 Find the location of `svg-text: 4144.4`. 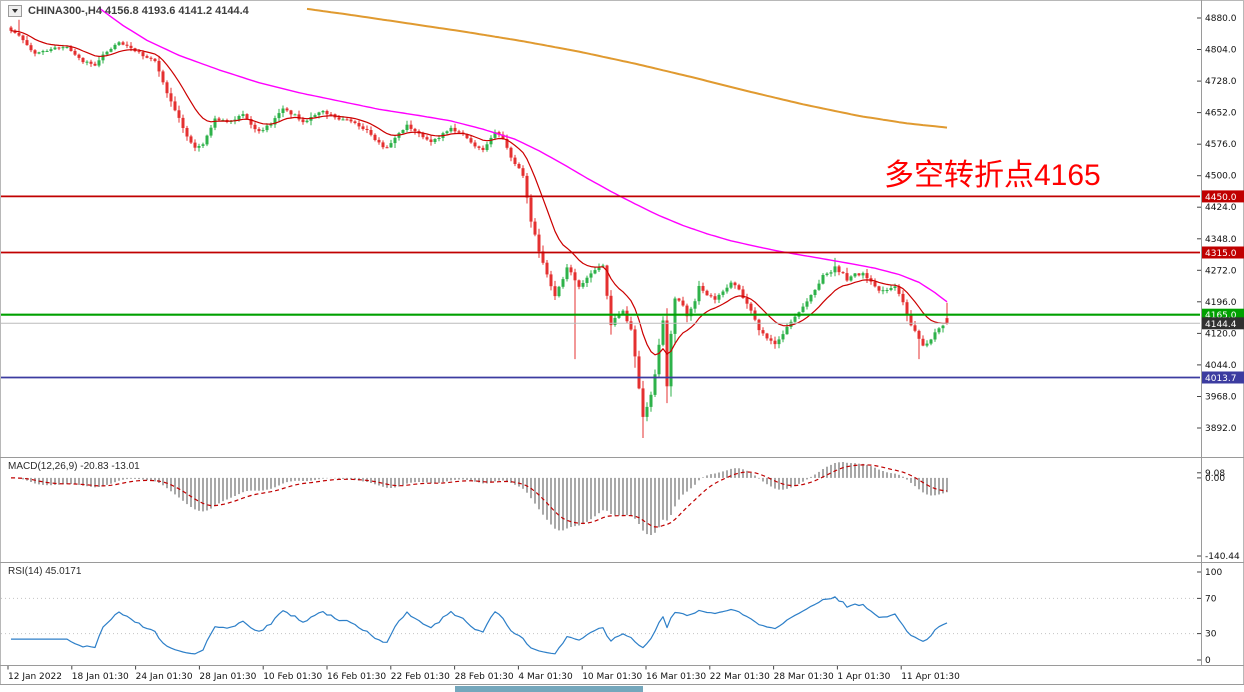

svg-text: 4144.4 is located at coordinates (1221, 325).